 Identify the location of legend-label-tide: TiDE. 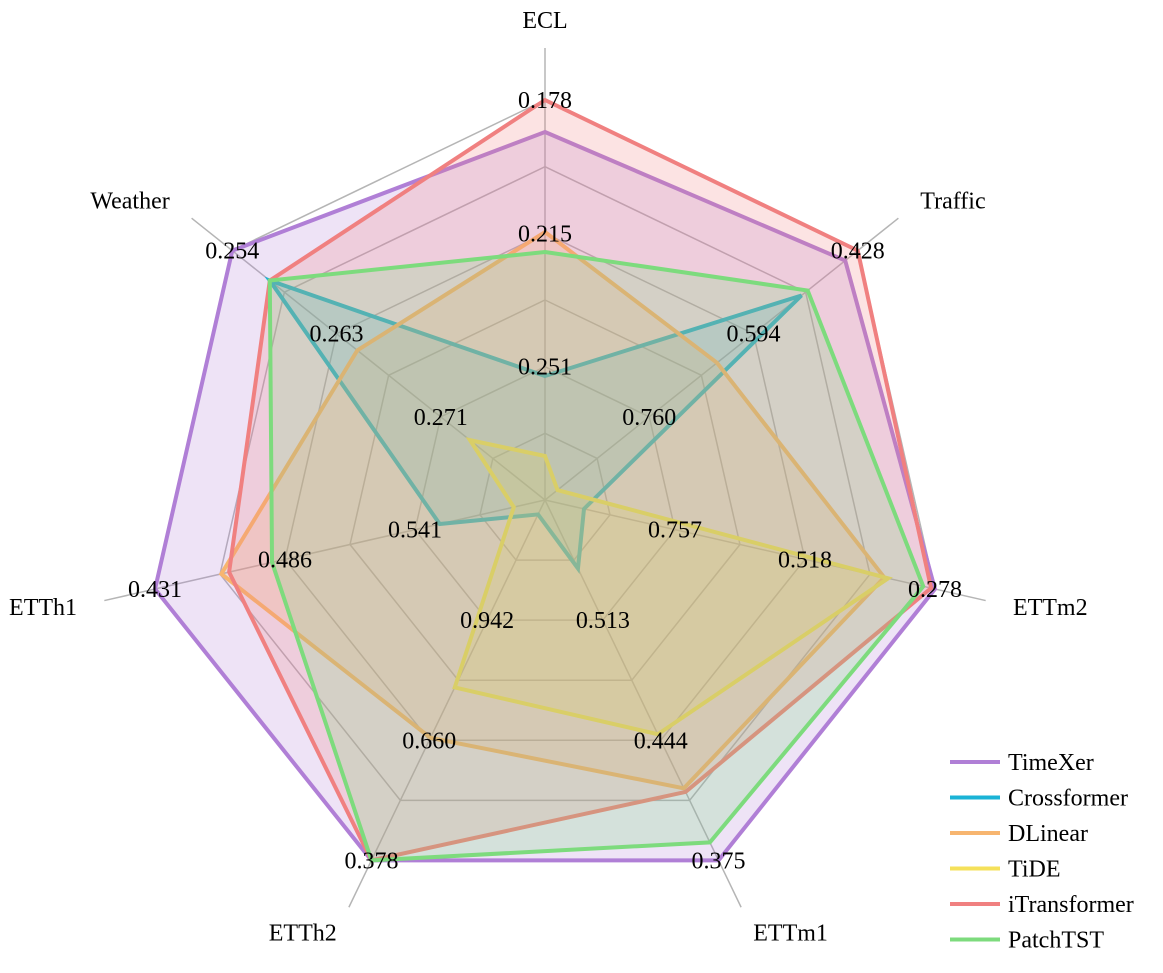
(1034, 870).